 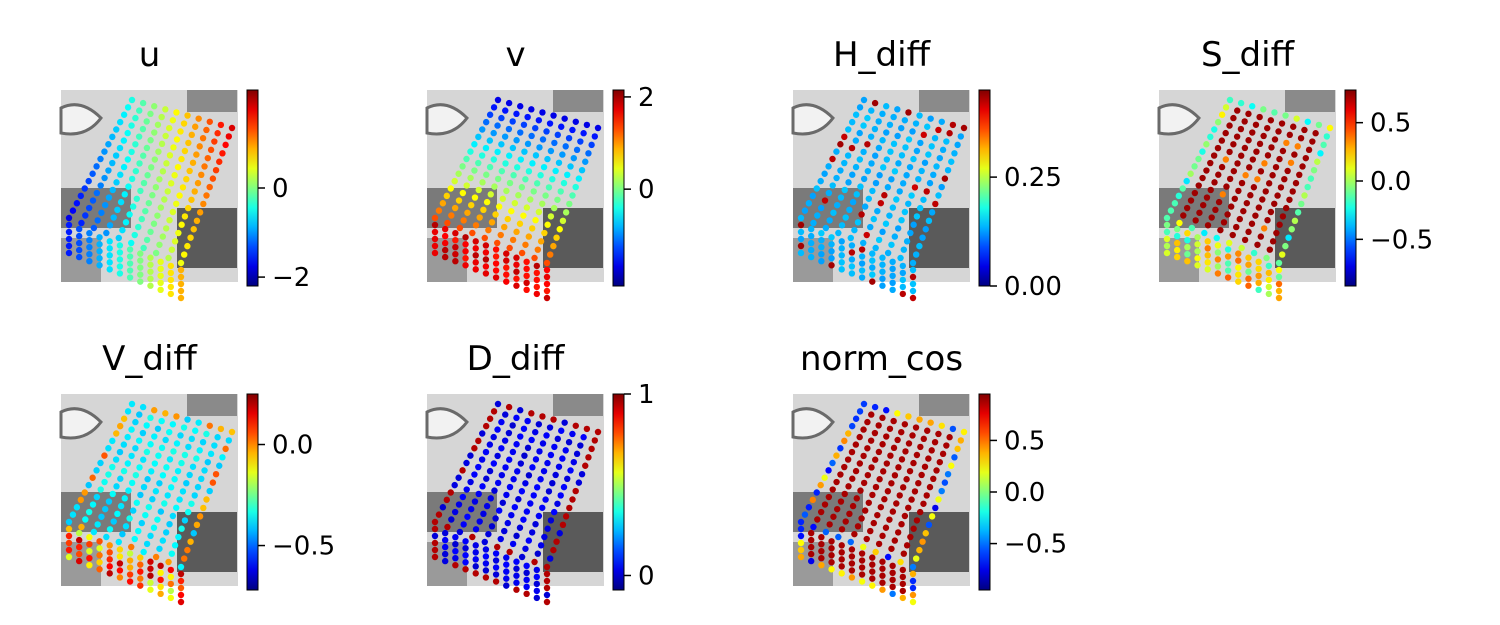 I want to click on panel-v: v02, so click(x=539, y=168).